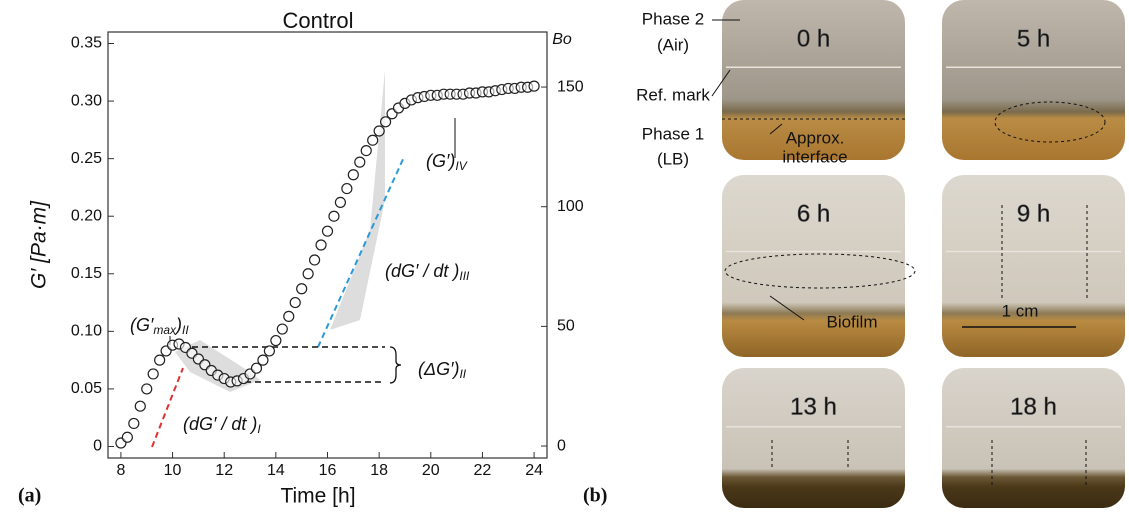  What do you see at coordinates (86, 100) in the screenshot?
I see `y-tick-label: 0.30` at bounding box center [86, 100].